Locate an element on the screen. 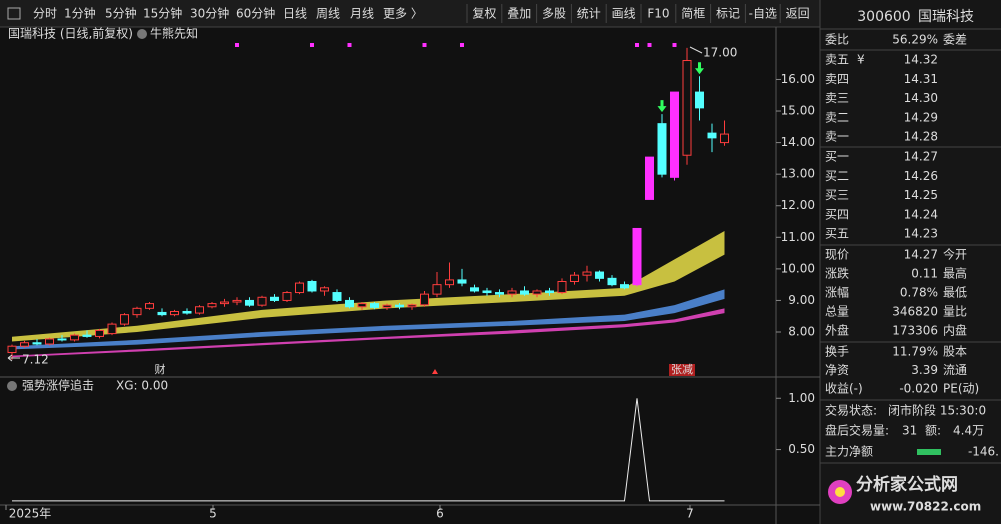  period-button: 5分钟 is located at coordinates (121, 13).